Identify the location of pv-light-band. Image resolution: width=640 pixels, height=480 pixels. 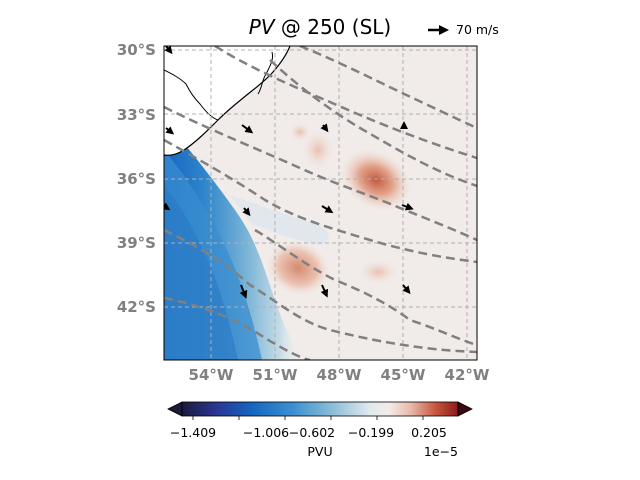
(279, 220).